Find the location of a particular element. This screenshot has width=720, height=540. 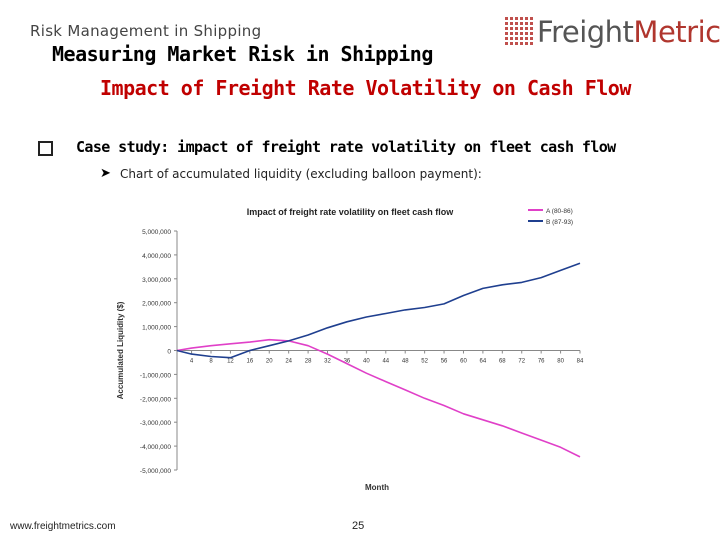

page-number: 25 is located at coordinates (358, 526).